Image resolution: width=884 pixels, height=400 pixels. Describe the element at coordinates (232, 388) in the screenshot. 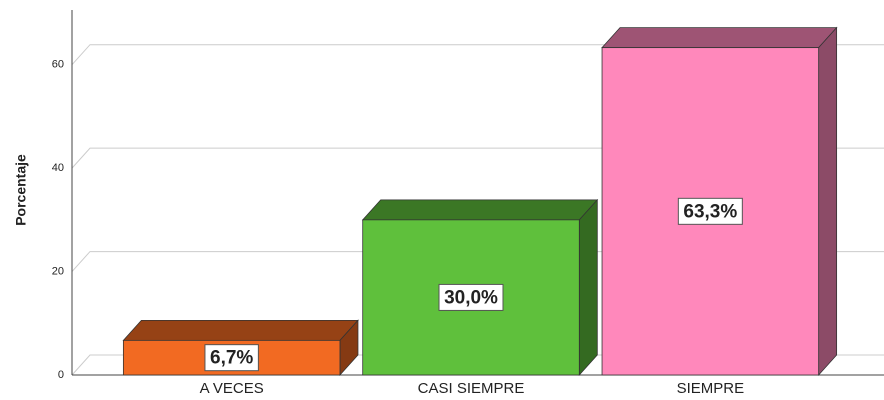

I see `x-tick-label: A VECES` at that location.